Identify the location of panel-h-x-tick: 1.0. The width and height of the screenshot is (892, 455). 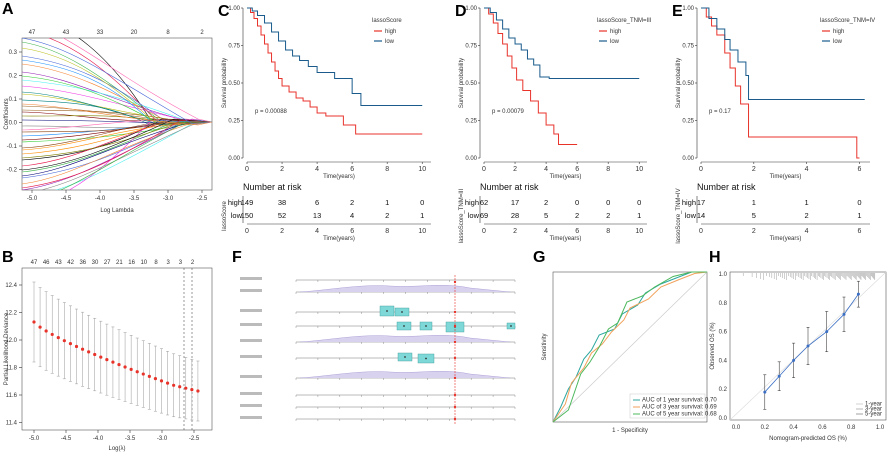
(880, 428).